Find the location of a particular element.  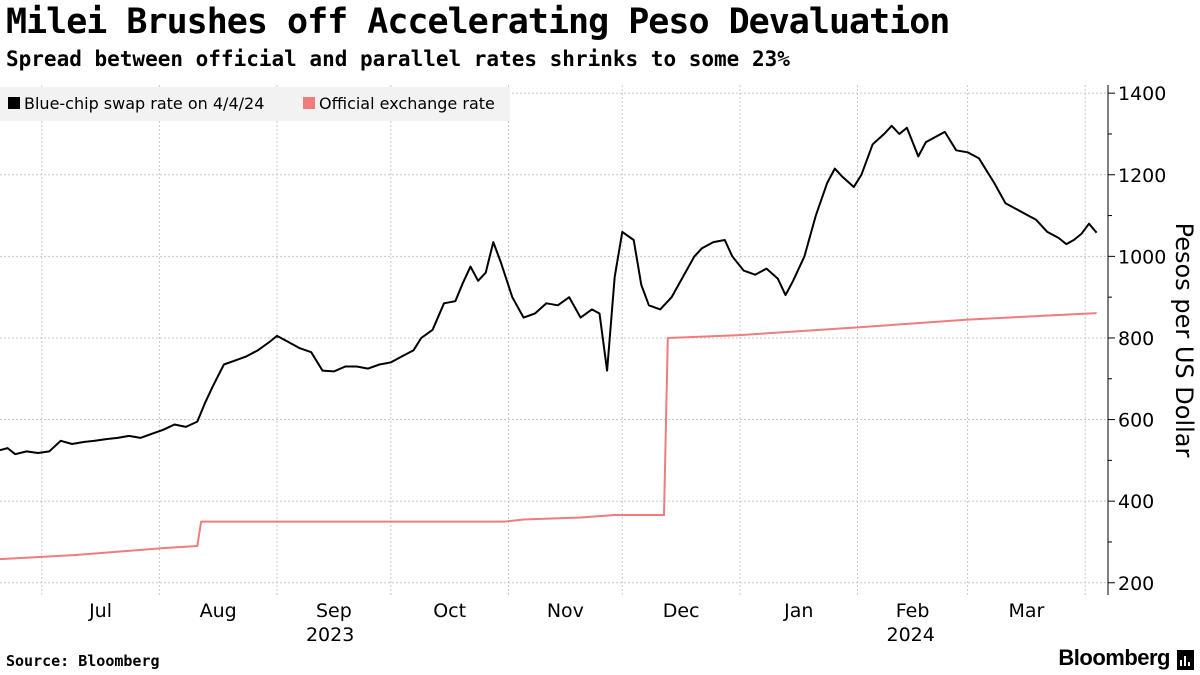

bloomberg-logo: Bloomberg is located at coordinates (1114, 657).